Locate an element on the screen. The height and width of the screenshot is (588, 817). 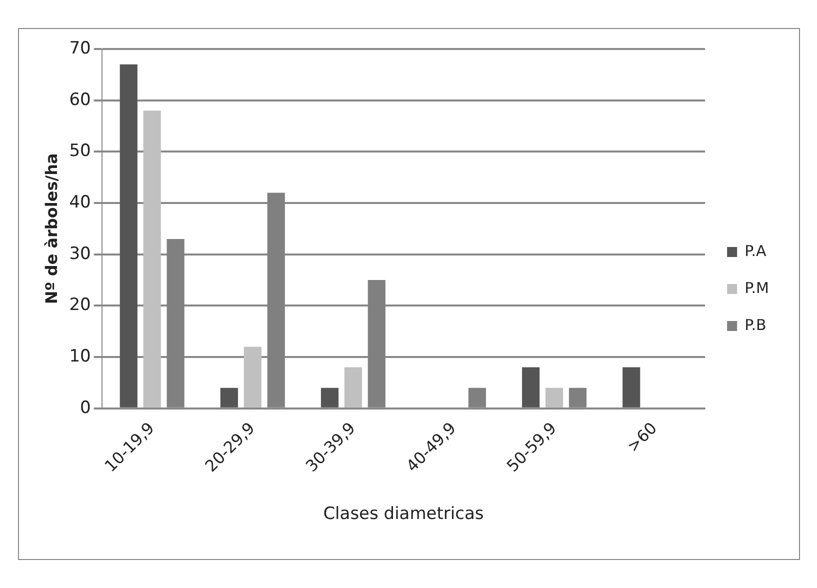
y-tick-label: 20 is located at coordinates (80, 305).